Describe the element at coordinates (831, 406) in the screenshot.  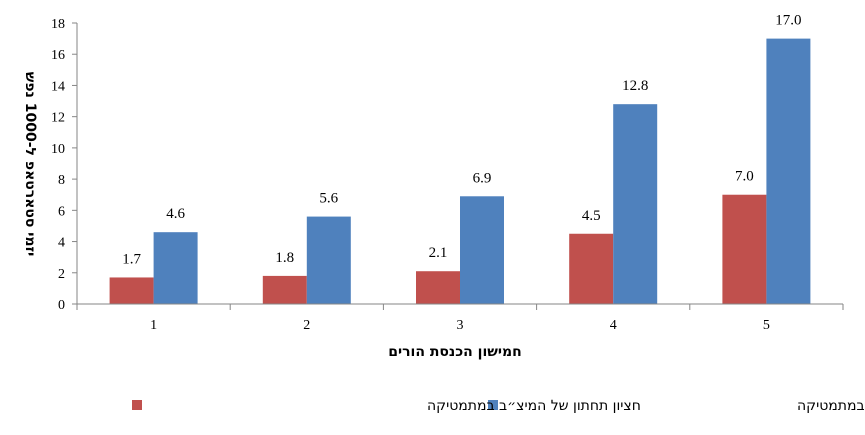
I see `legend-label-upper-decile: עשירון עליון של המיצ״ב במתמטיקה` at that location.